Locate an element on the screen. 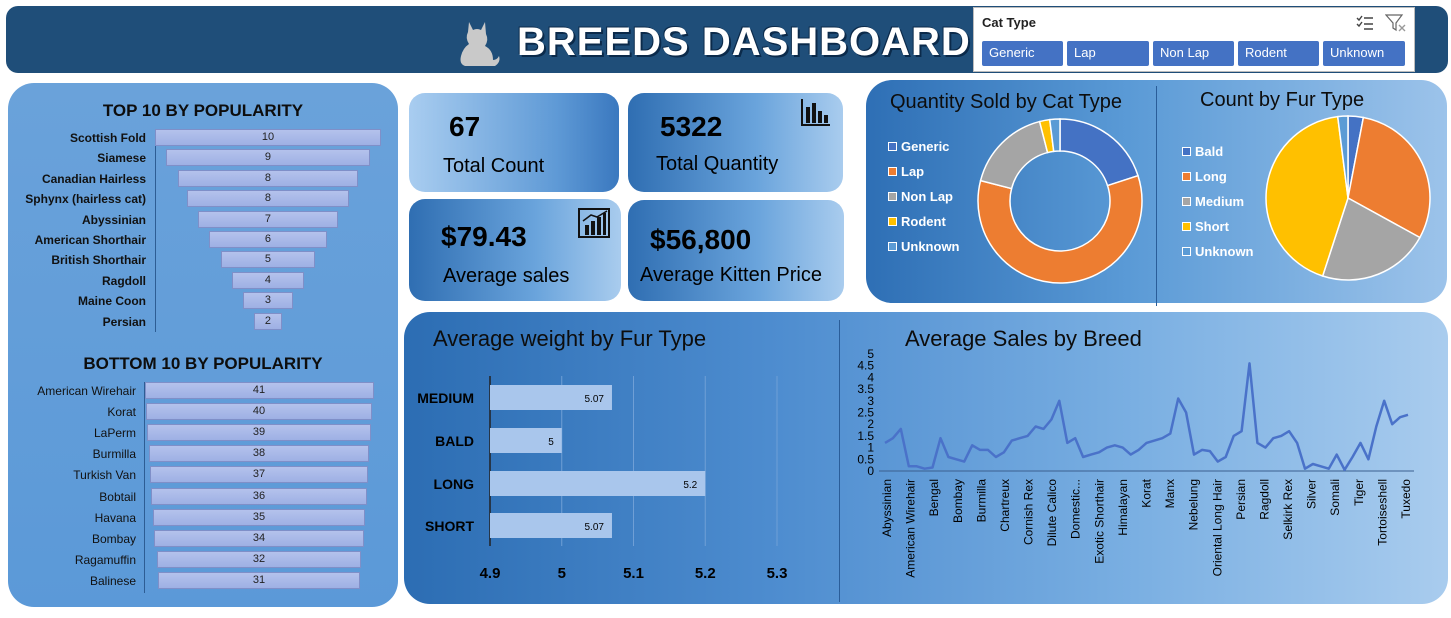 The height and width of the screenshot is (618, 1451). sales-x-tick: Burmilla is located at coordinates (981, 501).